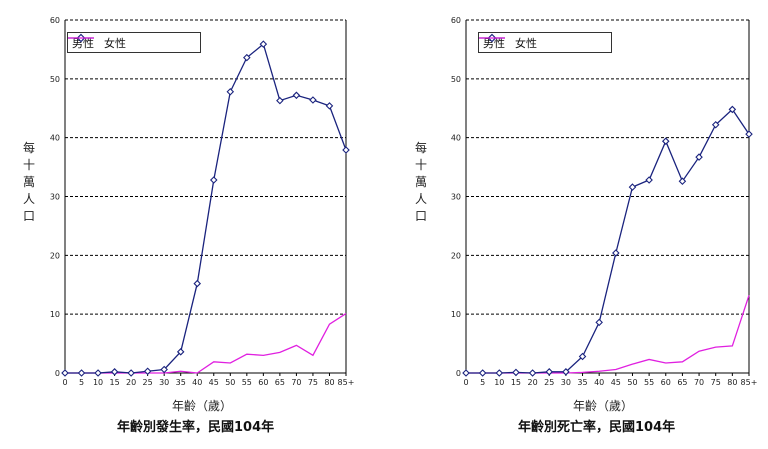 The width and height of the screenshot is (768, 449). What do you see at coordinates (420, 182) in the screenshot?
I see `mortality-y-axis-label: 每十萬人口` at bounding box center [420, 182].